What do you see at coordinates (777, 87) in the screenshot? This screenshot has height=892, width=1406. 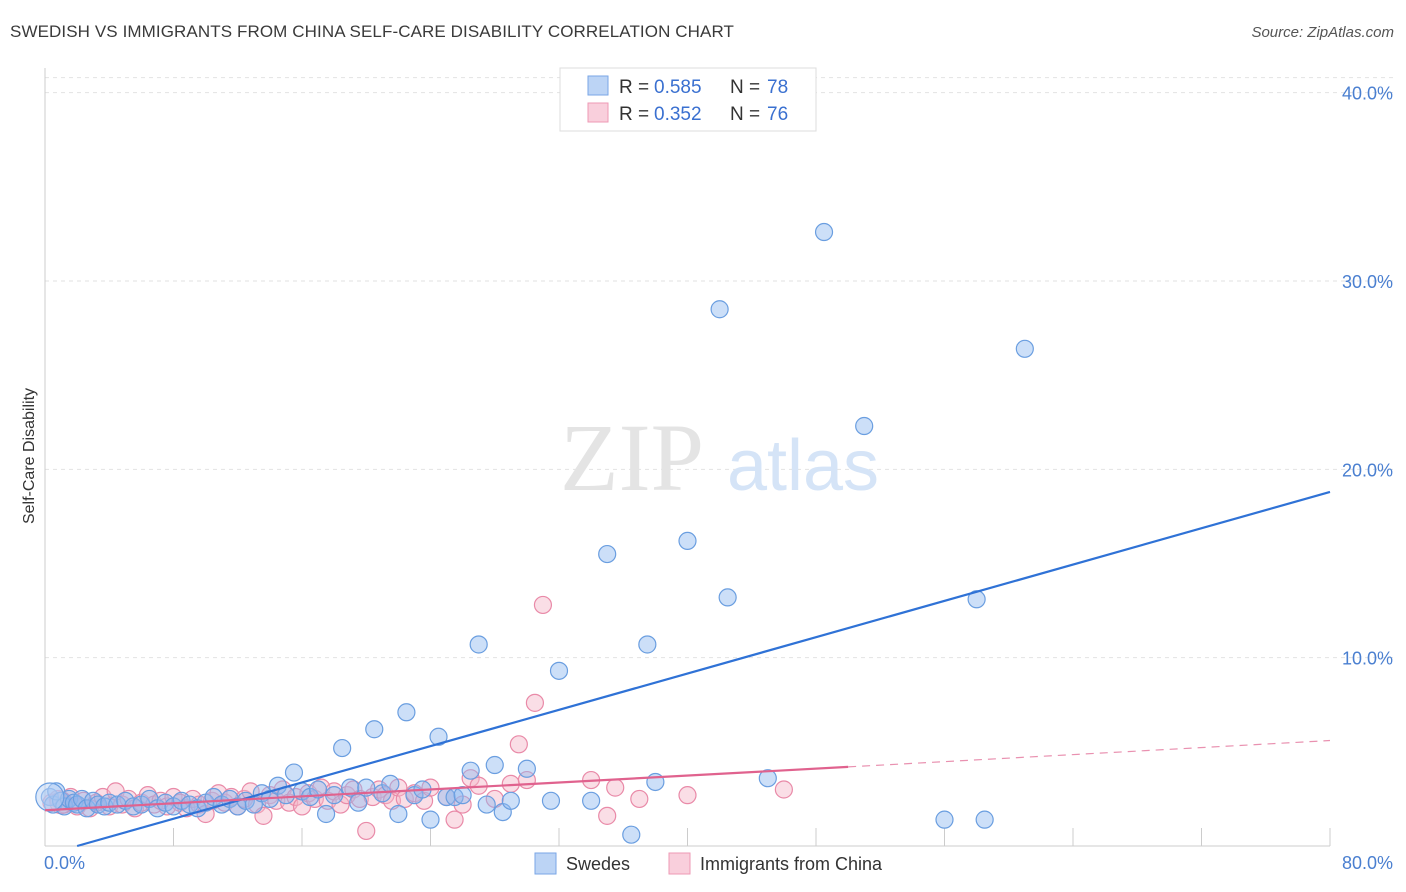 I see `legend-n-value-1: 78` at bounding box center [777, 87].